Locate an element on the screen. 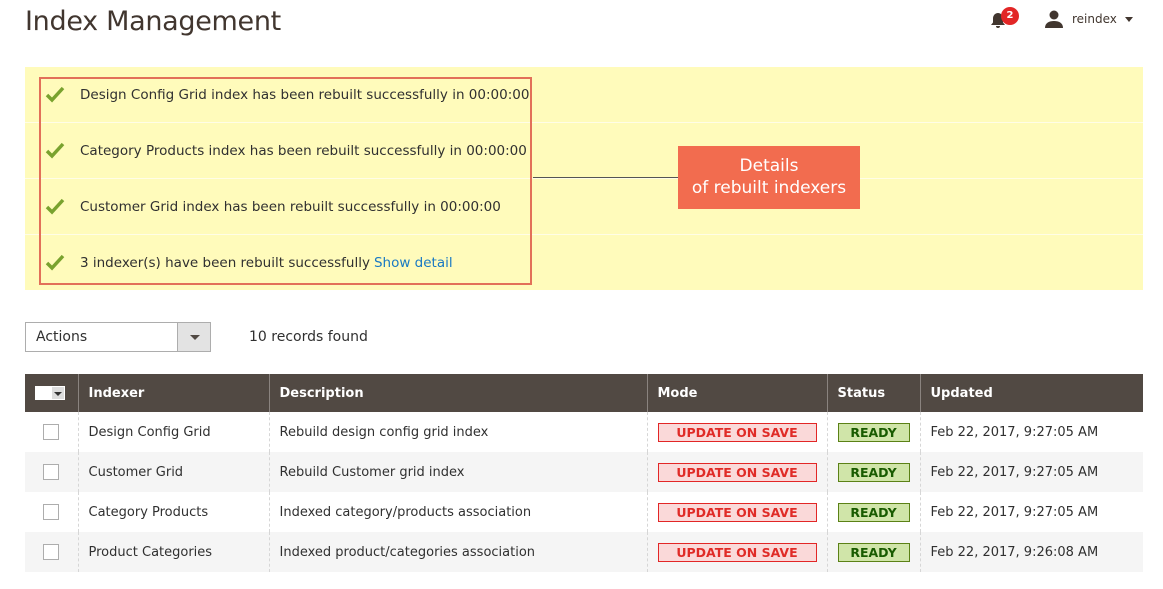 This screenshot has height=589, width=1163. notification-badge: 2 is located at coordinates (1010, 16).